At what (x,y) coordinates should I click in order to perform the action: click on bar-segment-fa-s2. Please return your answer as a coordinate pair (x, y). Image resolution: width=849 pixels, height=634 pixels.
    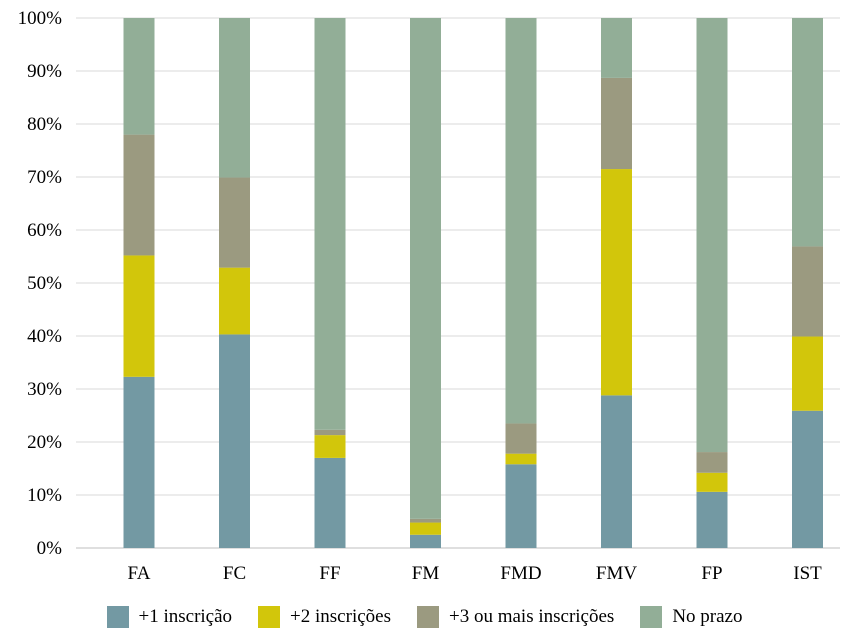
    Looking at the image, I should click on (139, 316).